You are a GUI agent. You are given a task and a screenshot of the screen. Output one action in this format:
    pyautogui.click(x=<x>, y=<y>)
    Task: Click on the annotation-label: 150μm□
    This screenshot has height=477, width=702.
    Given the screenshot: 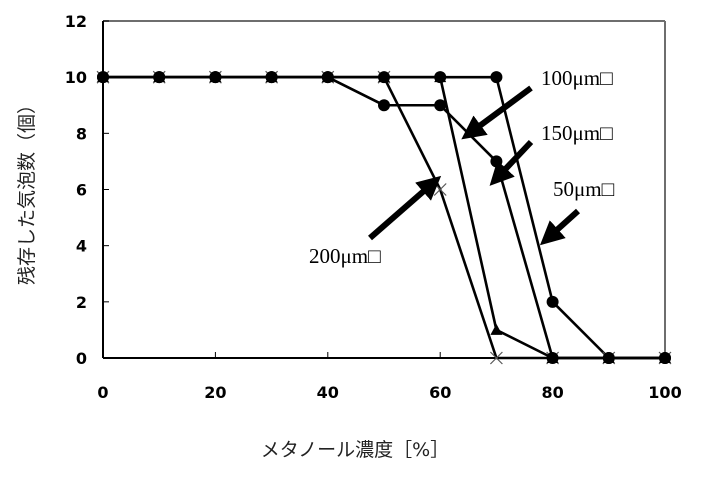 What is the action you would take?
    pyautogui.click(x=577, y=133)
    